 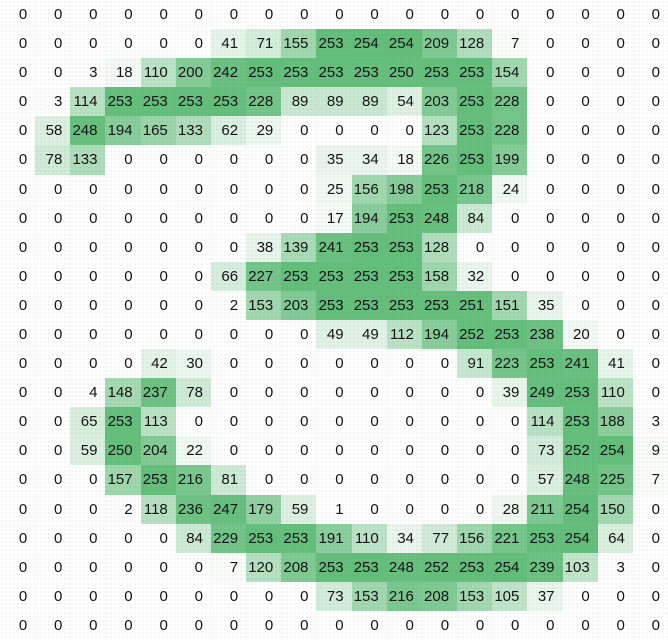 I want to click on heatmap-cell: 225, so click(x=615, y=480).